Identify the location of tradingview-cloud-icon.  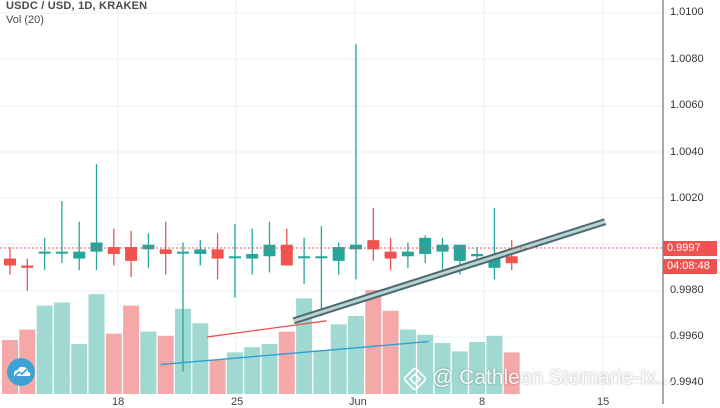
(21, 372).